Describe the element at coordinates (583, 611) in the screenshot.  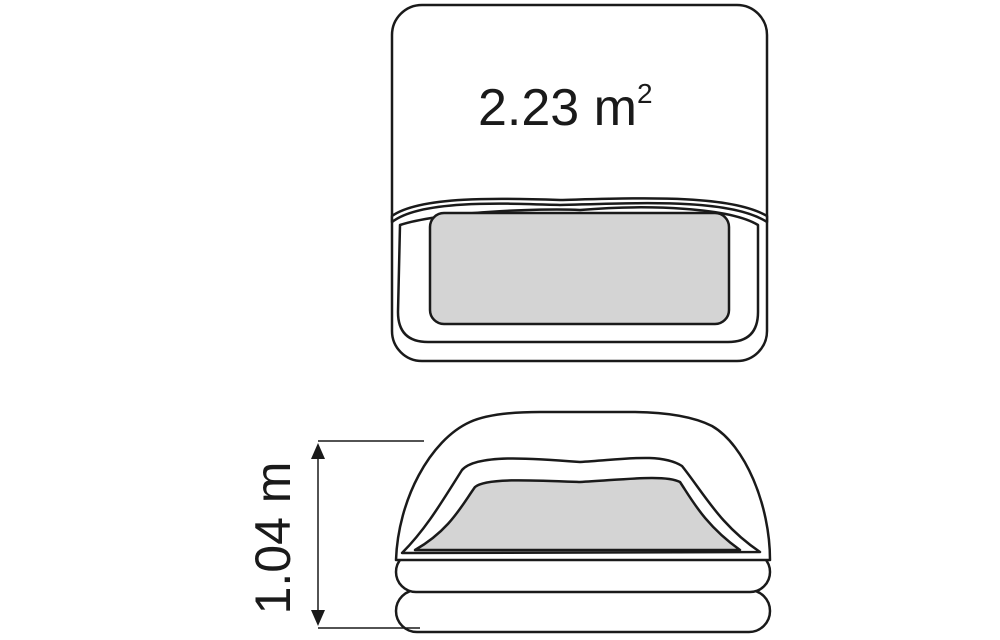
I see `side-view-bottom-tube` at that location.